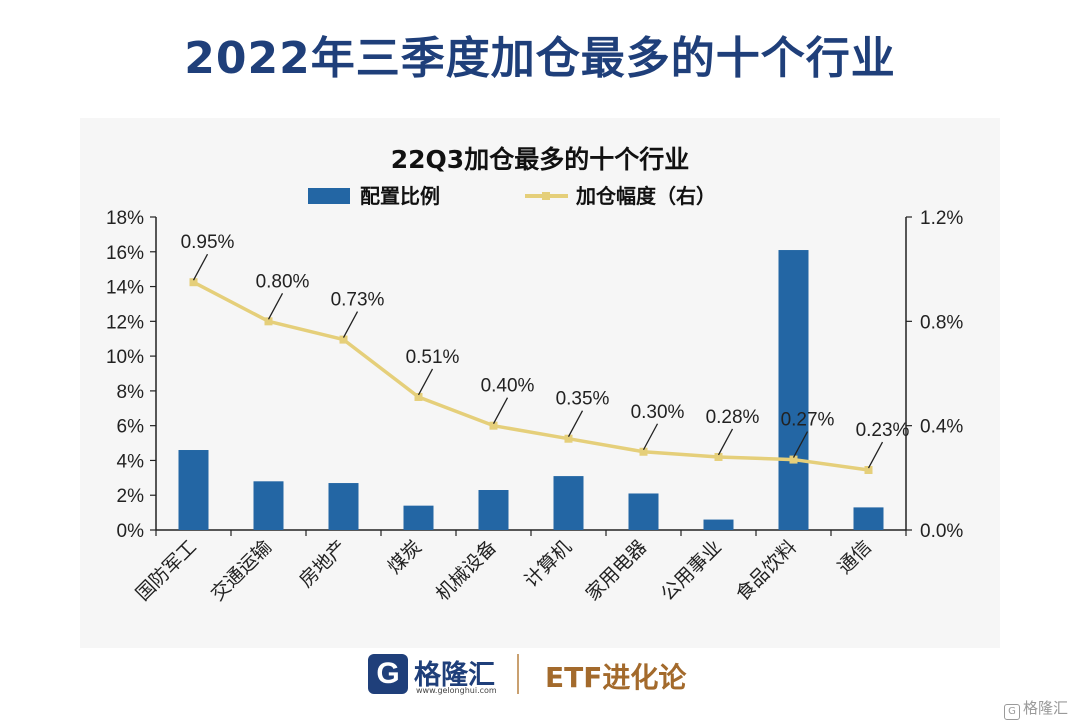 The height and width of the screenshot is (724, 1080). I want to click on left-tick-label: 4%, so click(131, 461).